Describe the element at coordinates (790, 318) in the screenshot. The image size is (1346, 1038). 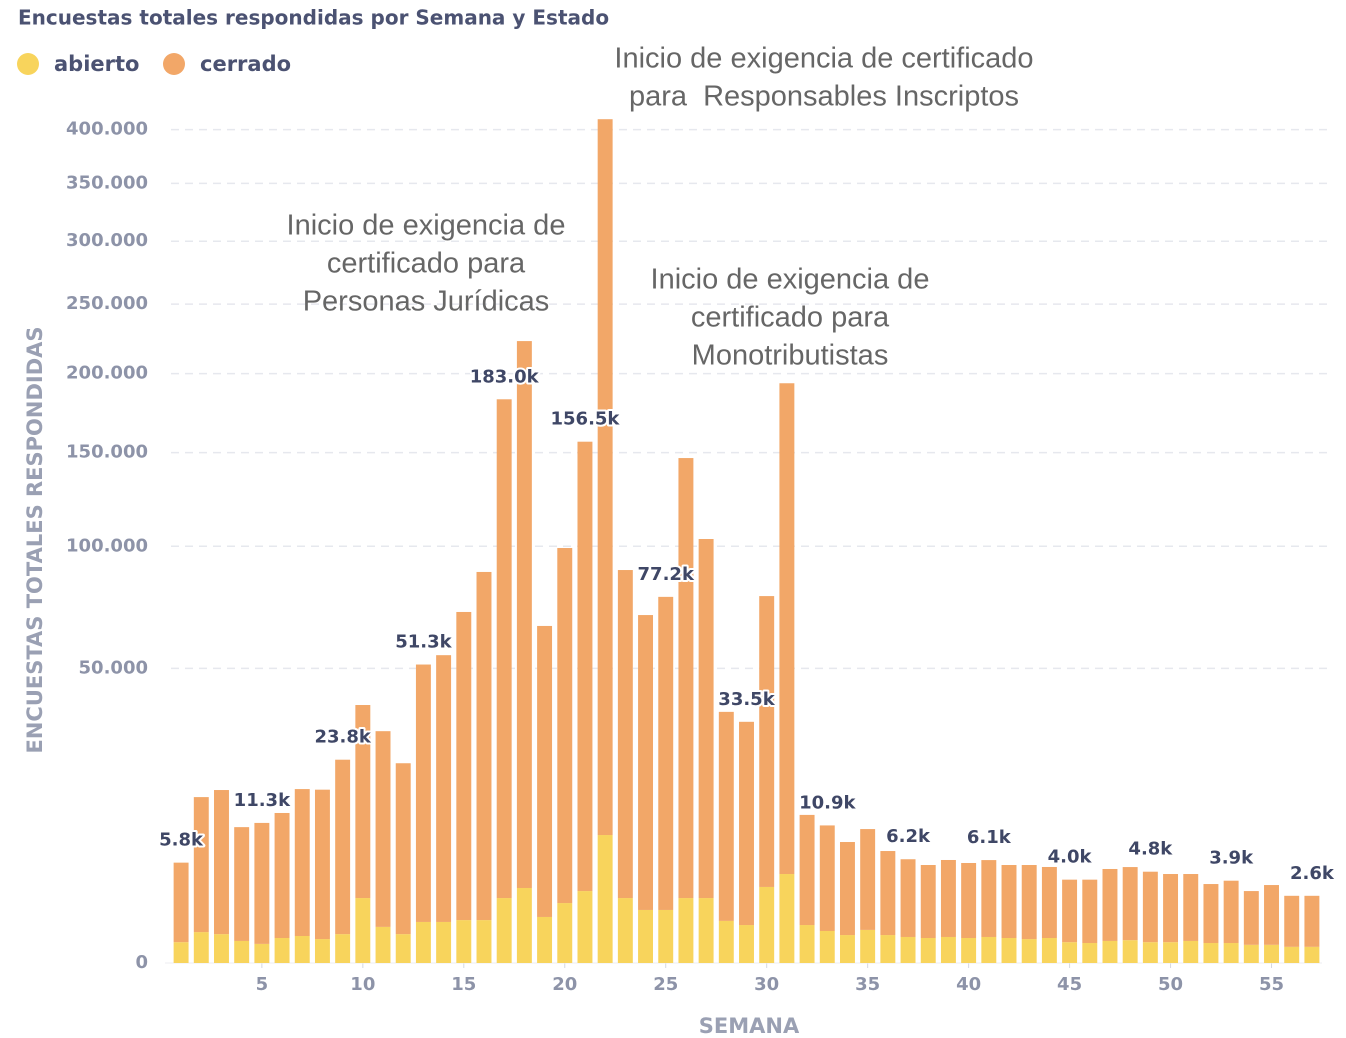
I see `annotation: certificado para` at that location.